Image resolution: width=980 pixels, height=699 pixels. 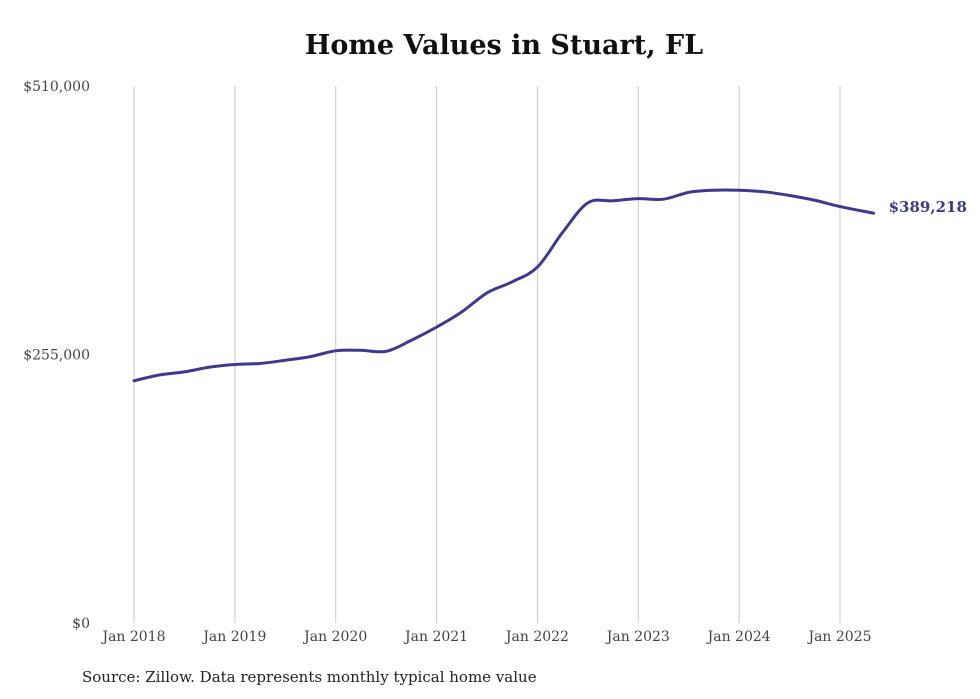 I want to click on end-value-label: $389,218, so click(x=928, y=207).